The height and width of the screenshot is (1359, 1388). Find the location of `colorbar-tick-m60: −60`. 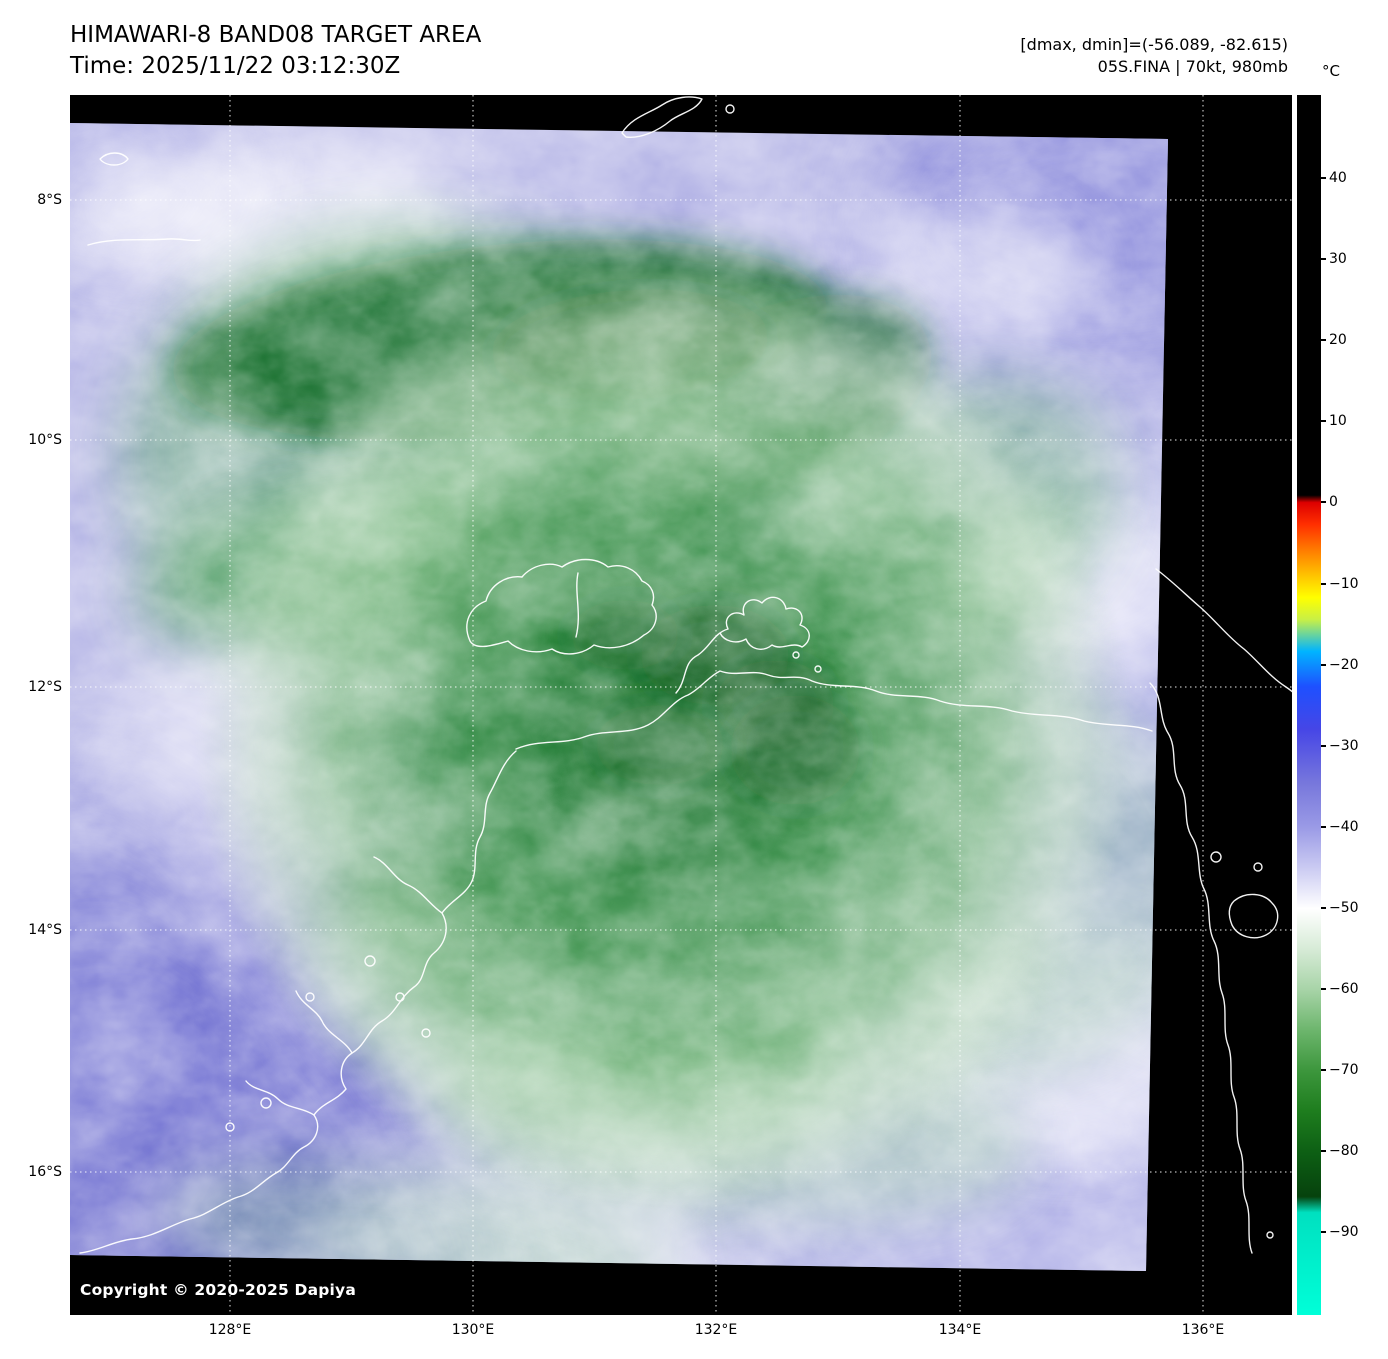

colorbar-tick-m60: −60 is located at coordinates (1340, 989).